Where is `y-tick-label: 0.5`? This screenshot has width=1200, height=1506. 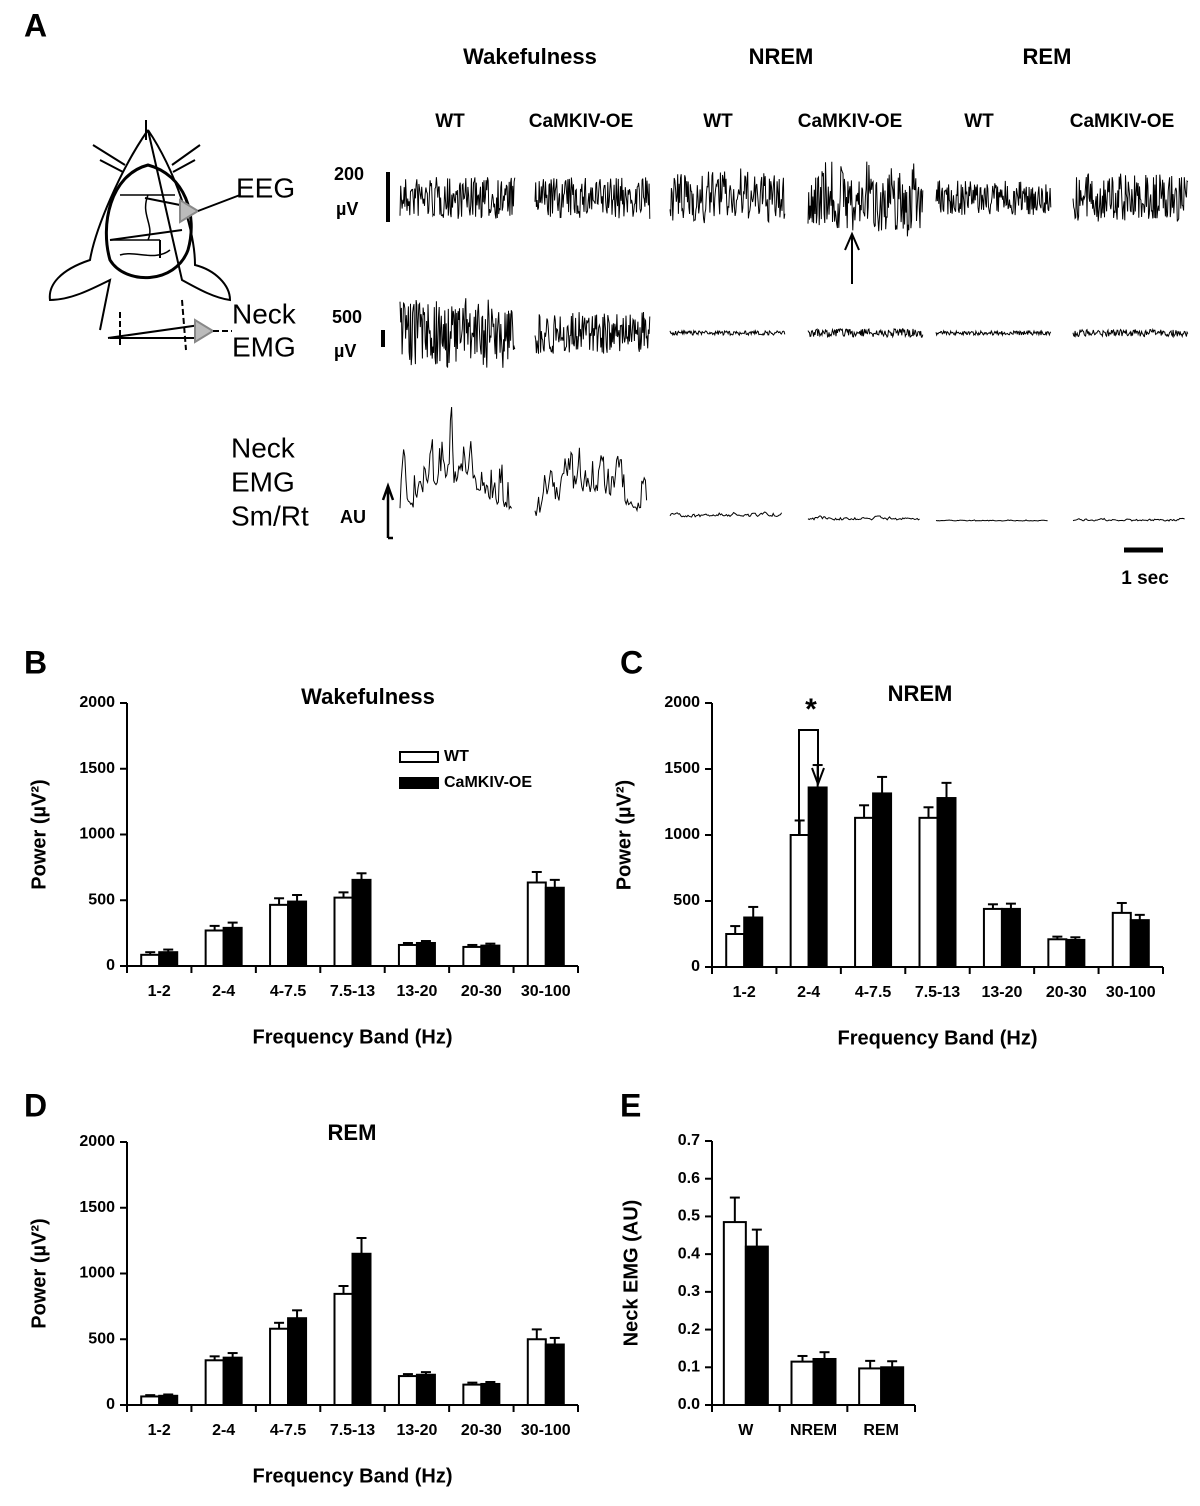
y-tick-label: 0.5 is located at coordinates (689, 1216).